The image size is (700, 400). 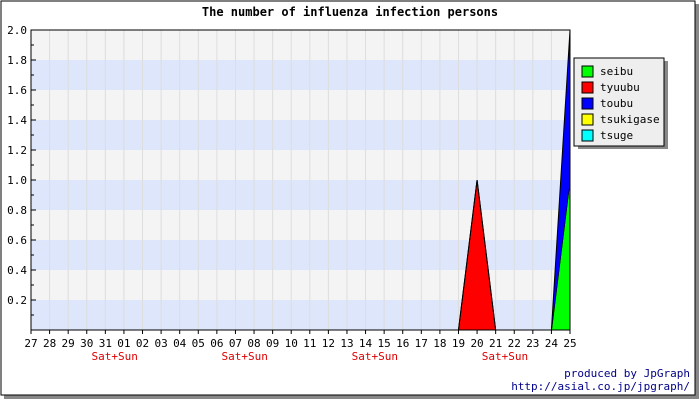 What do you see at coordinates (616, 135) in the screenshot?
I see `legend-label-tsuge: tsuge` at bounding box center [616, 135].